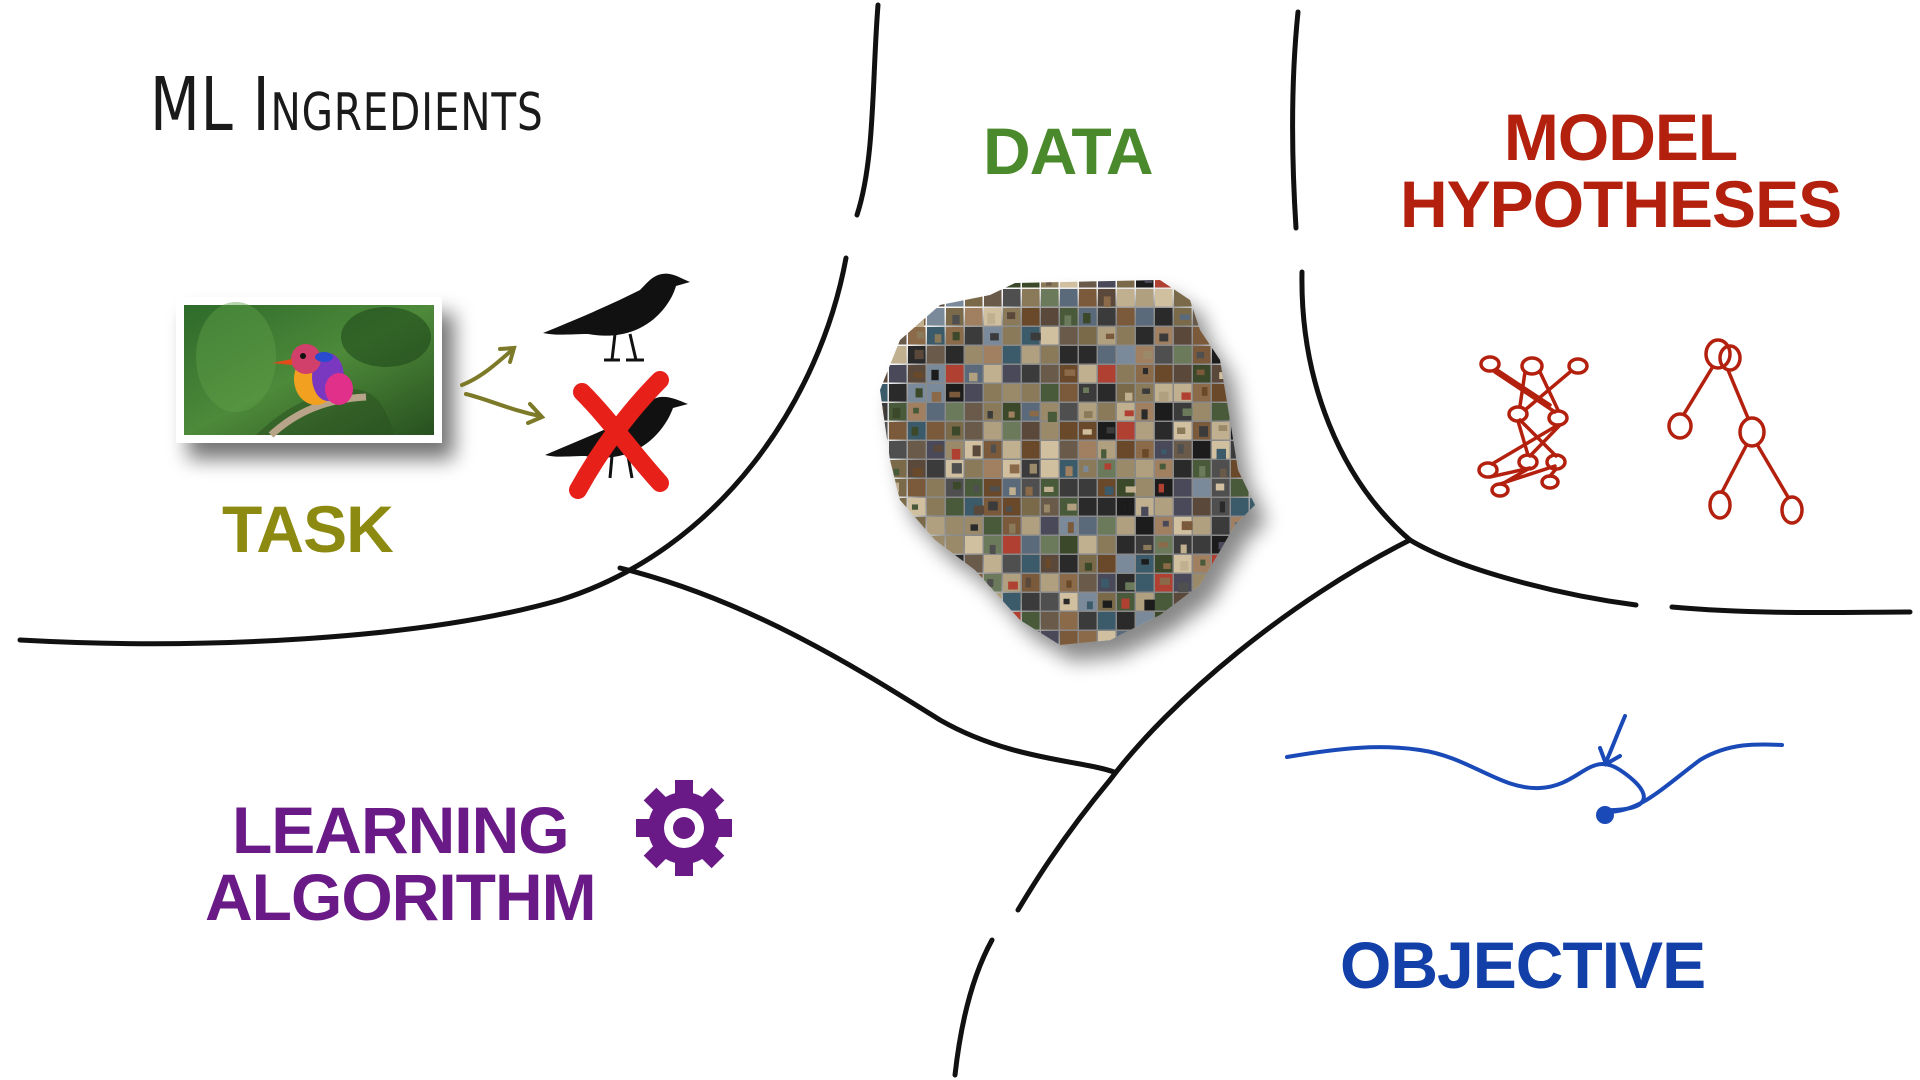 This screenshot has height=1080, width=1920. Describe the element at coordinates (1640, 431) in the screenshot. I see `graph-and-tree-icons` at that location.